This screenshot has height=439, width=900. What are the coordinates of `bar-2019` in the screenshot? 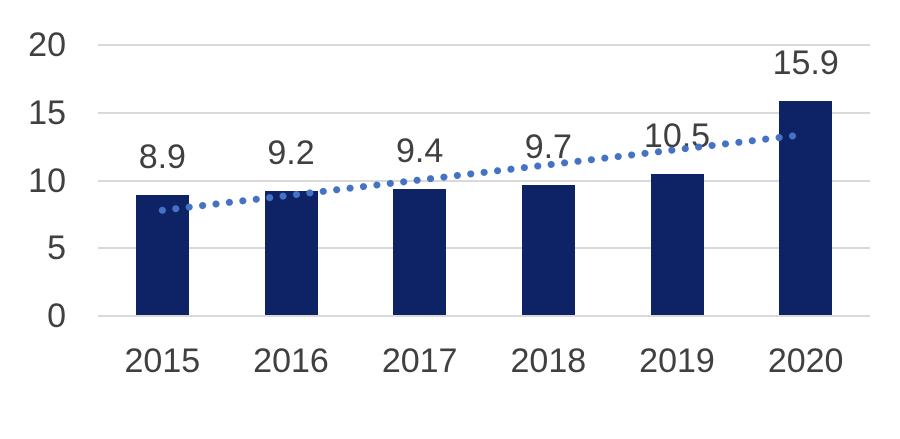 It's located at (677, 244).